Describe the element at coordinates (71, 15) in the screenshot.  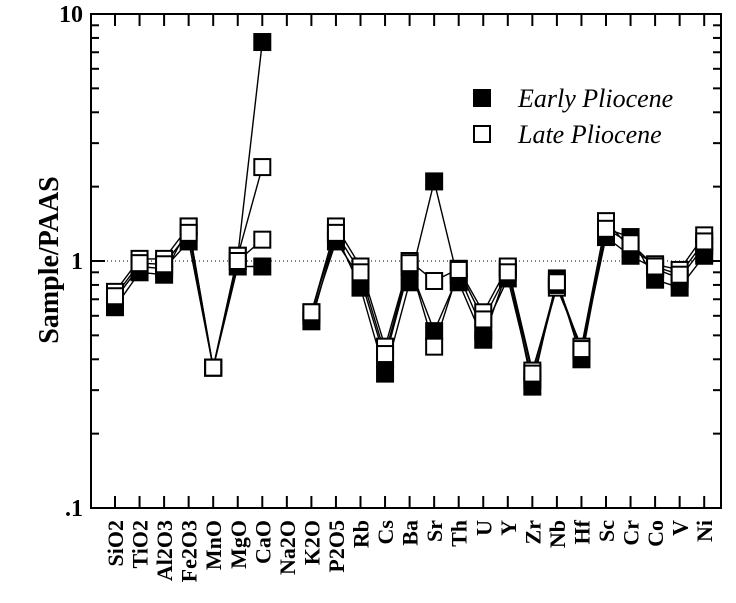
I see `y-tick-label: 10` at that location.